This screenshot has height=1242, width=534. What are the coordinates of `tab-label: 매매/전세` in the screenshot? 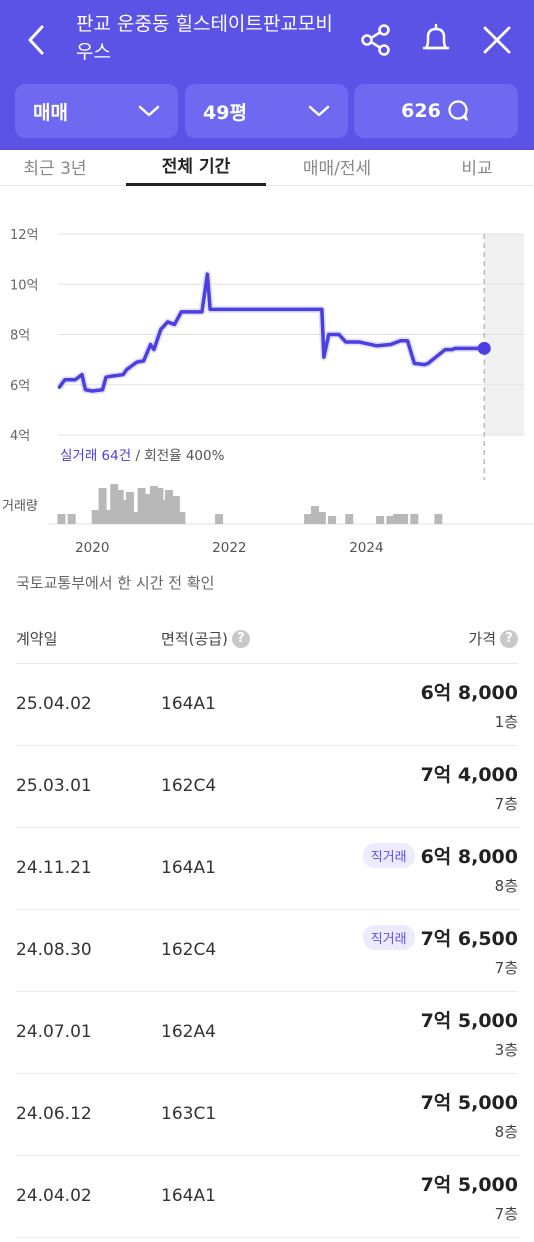 It's located at (337, 168).